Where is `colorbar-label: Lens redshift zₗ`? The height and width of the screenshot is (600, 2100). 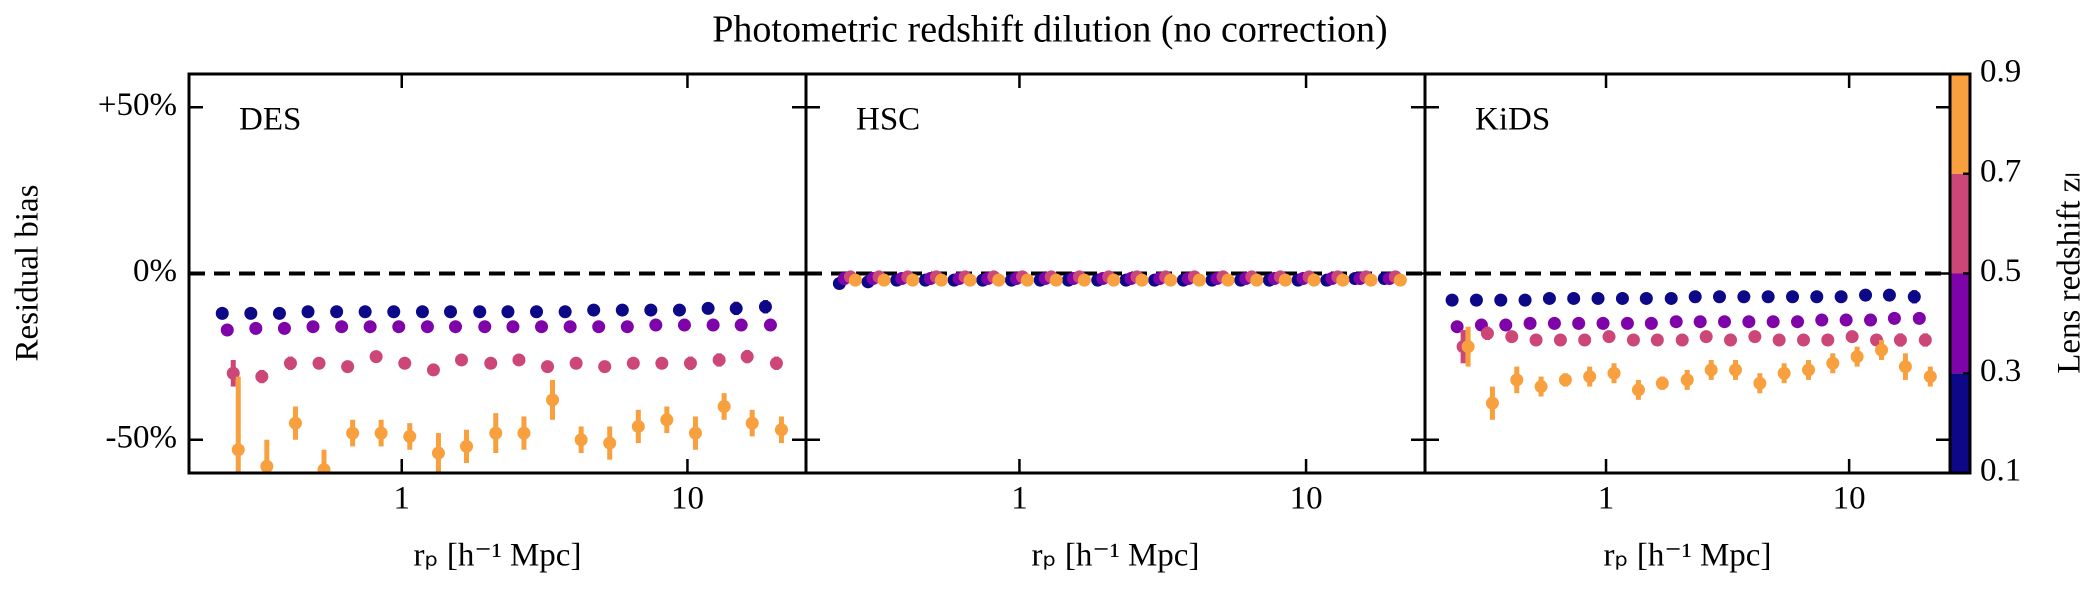
colorbar-label: Lens redshift zₗ is located at coordinates (2070, 273).